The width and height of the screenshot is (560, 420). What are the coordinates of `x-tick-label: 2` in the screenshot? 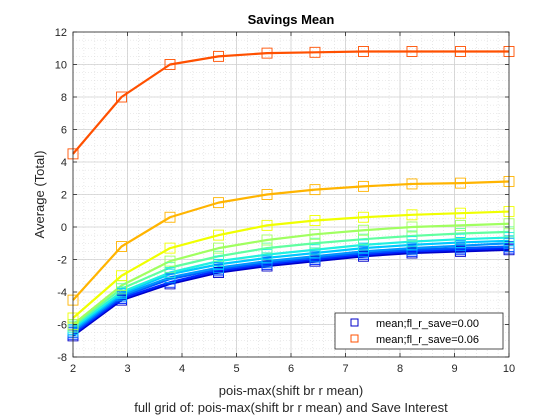 It's located at (73, 369).